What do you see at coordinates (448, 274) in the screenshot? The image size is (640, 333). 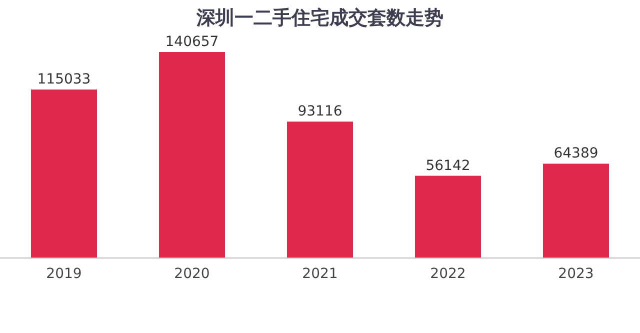 I see `x-tick-label: 2022` at bounding box center [448, 274].